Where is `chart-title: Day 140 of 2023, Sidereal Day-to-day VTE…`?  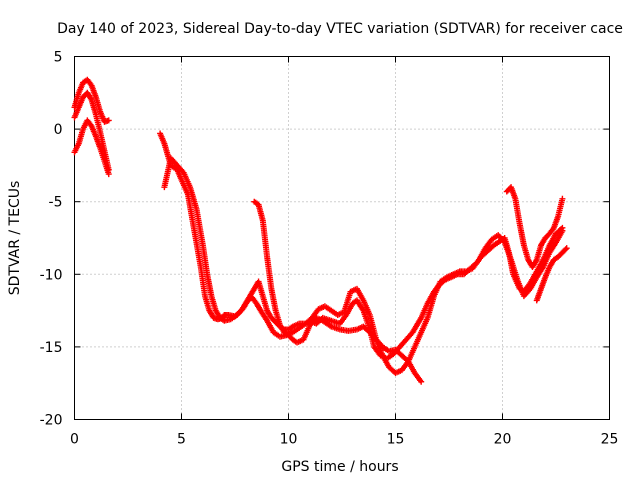
chart-title: Day 140 of 2023, Sidereal Day-to-day VTE… is located at coordinates (340, 29).